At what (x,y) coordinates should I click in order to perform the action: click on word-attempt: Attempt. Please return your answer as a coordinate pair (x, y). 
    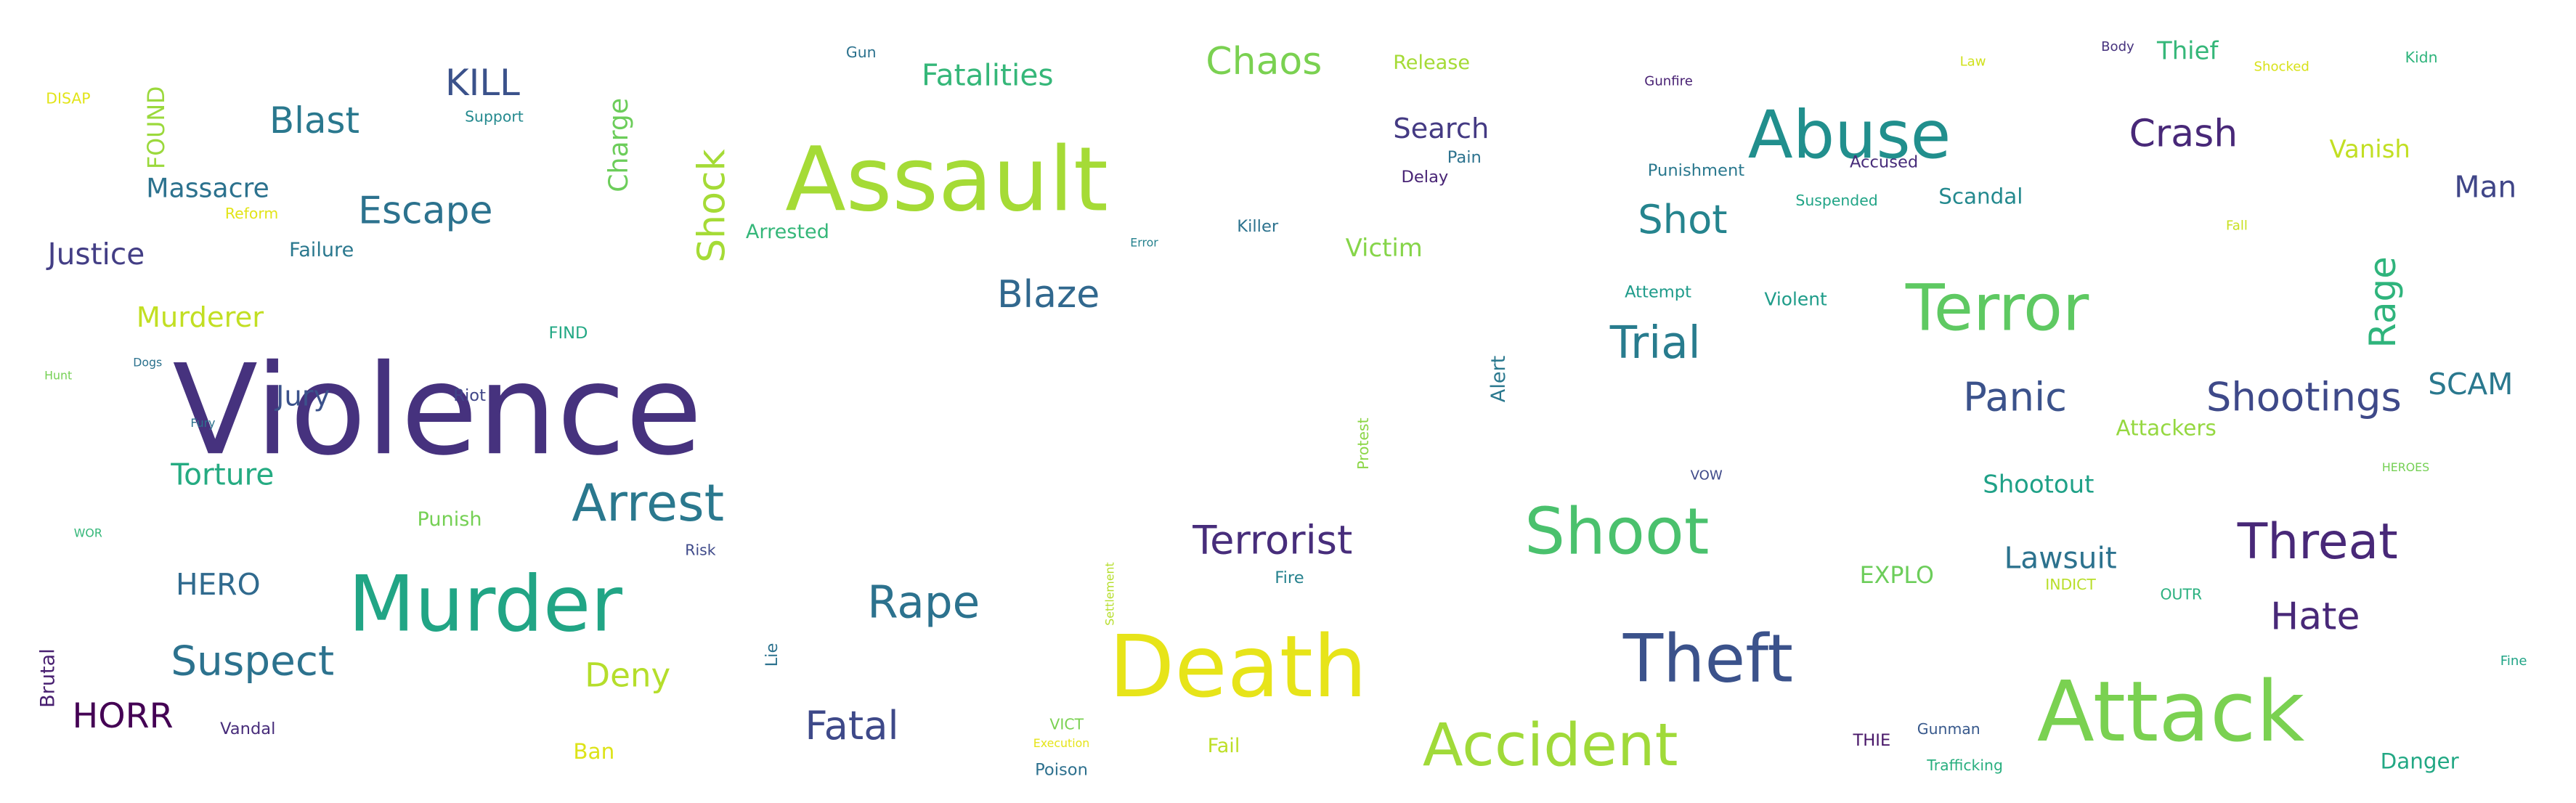
    Looking at the image, I should click on (1658, 291).